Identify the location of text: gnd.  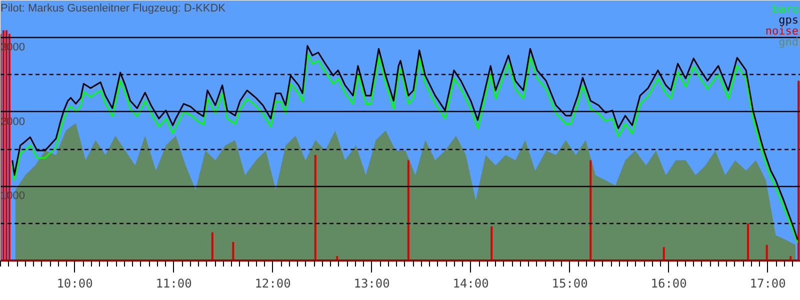
(788, 42).